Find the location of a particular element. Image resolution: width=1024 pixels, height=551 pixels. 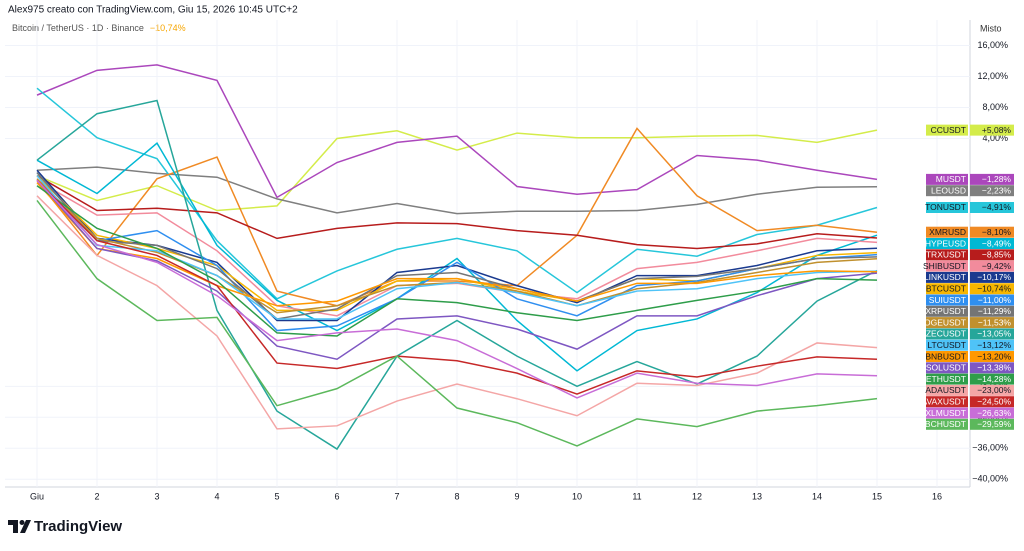

legend-name: DOGEUSDT is located at coordinates (942, 322).